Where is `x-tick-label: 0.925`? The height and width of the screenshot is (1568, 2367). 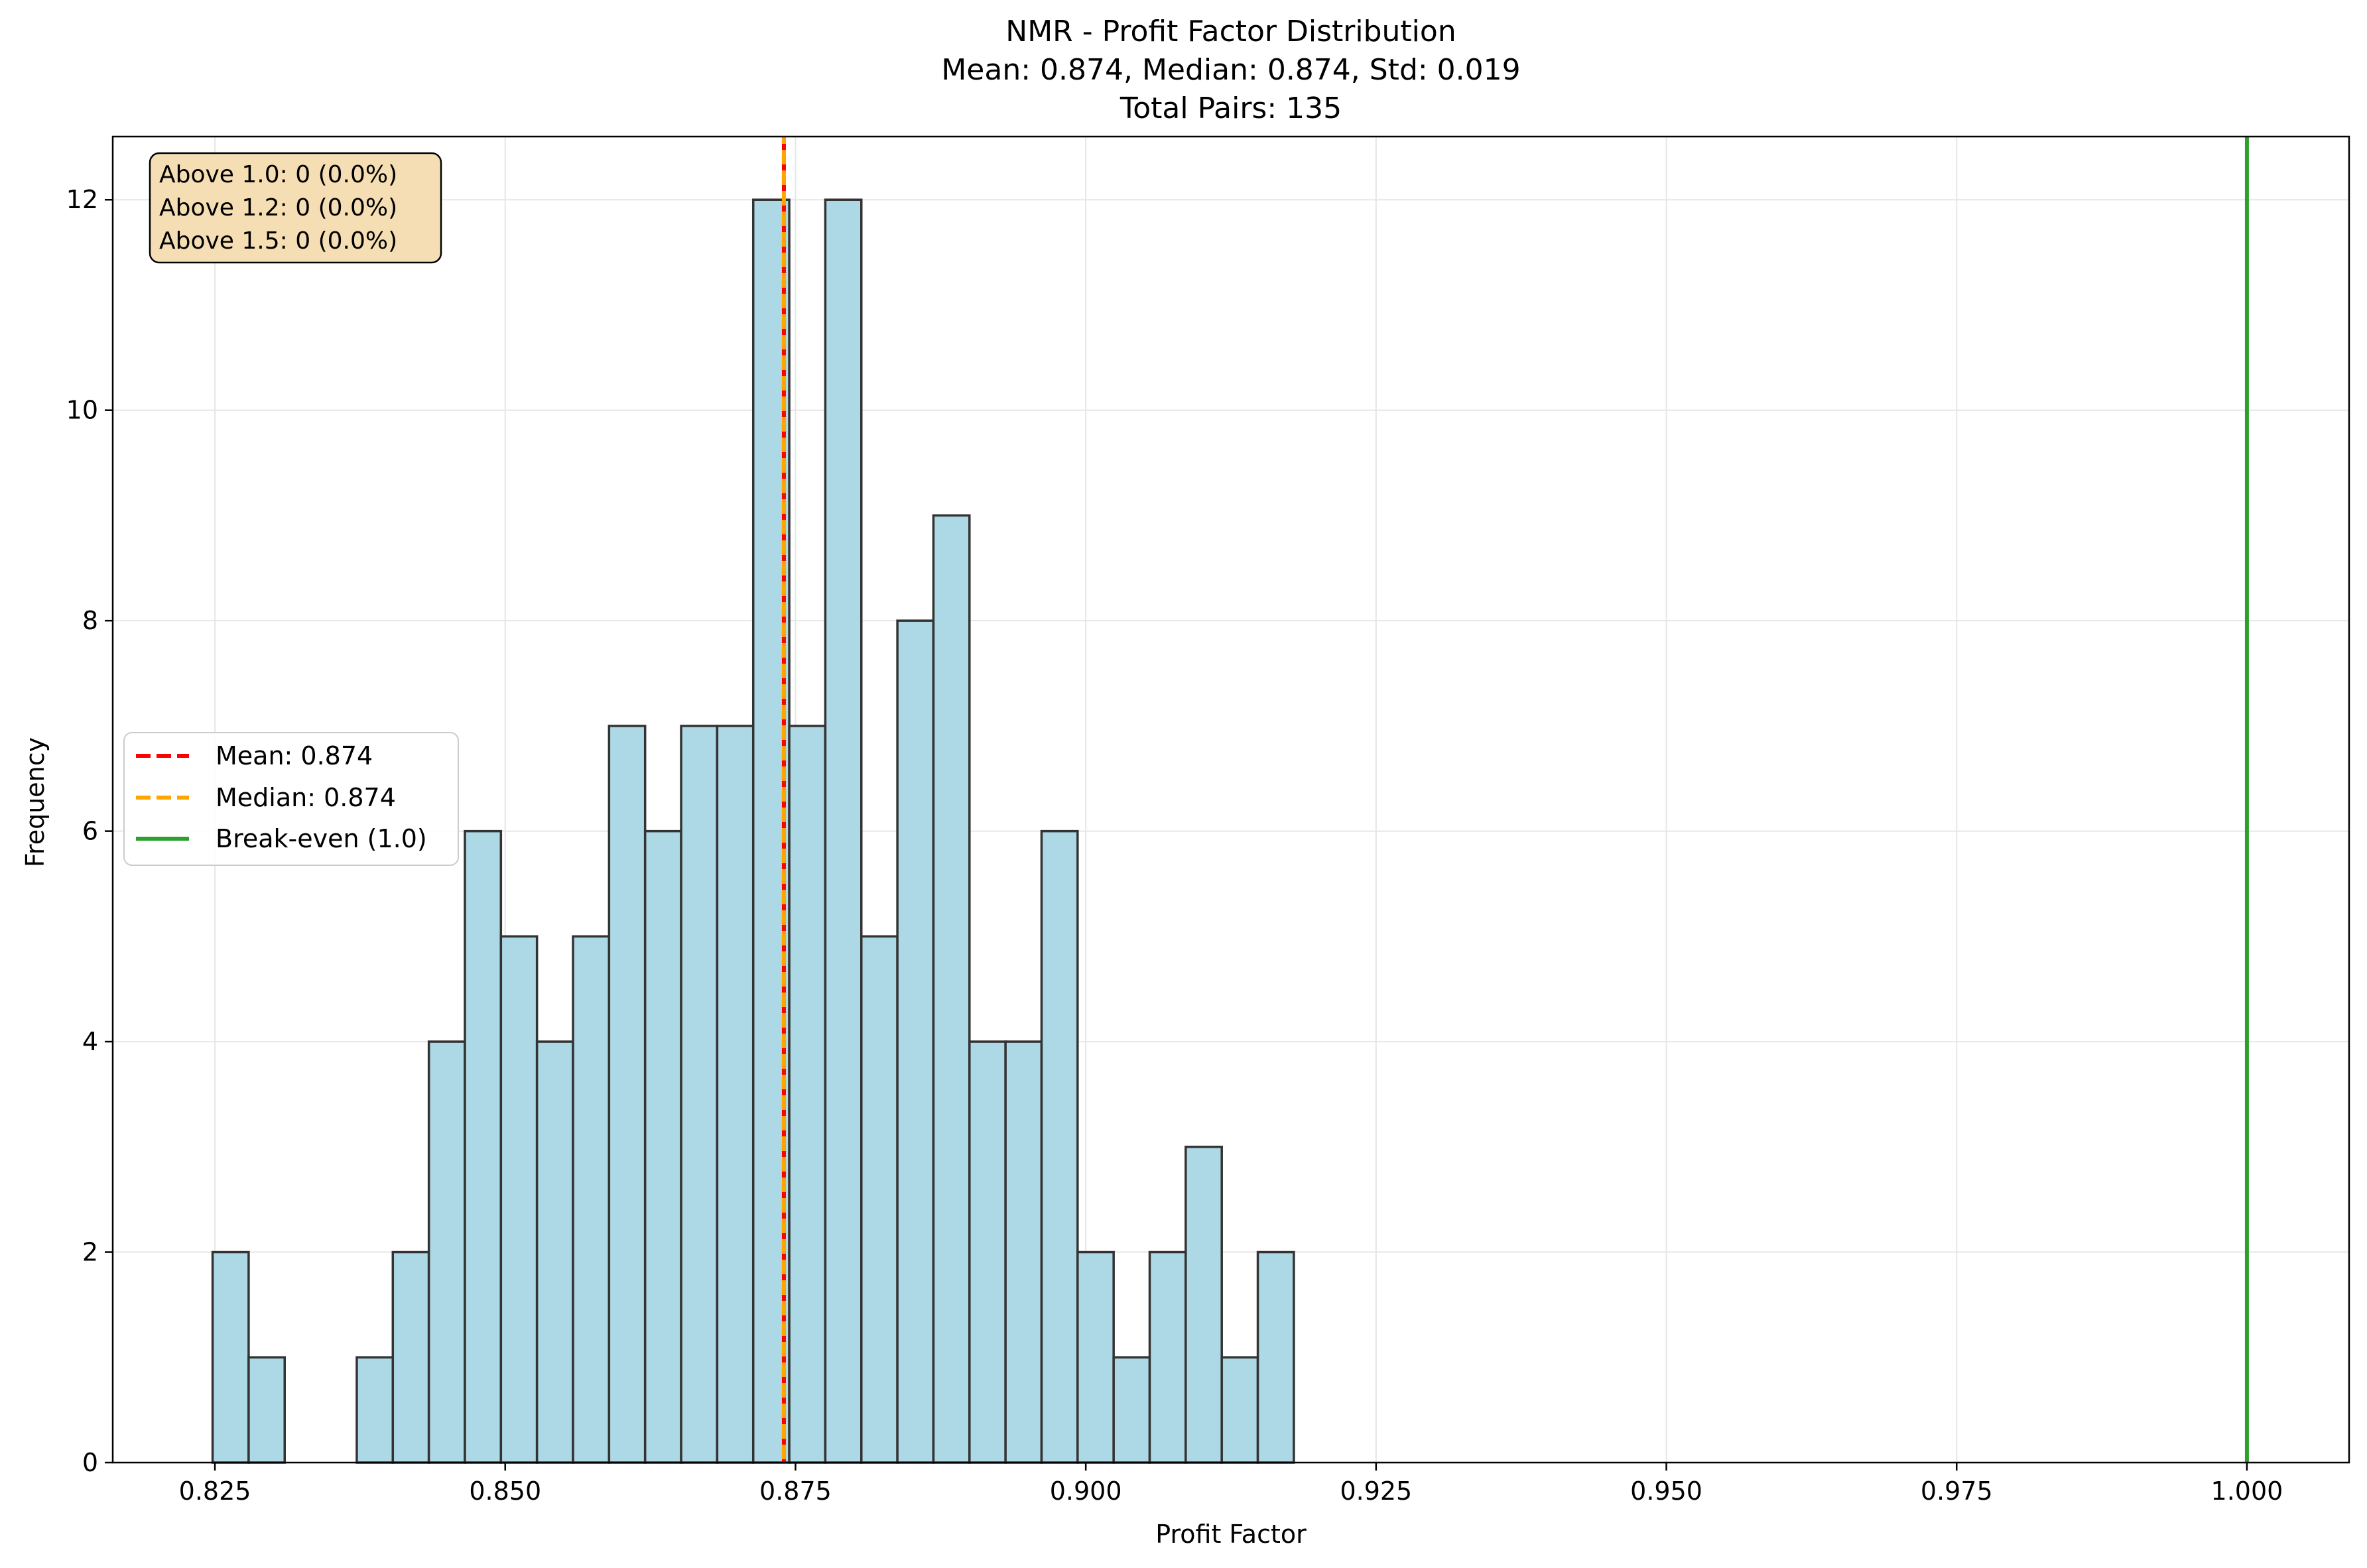
x-tick-label: 0.925 is located at coordinates (1376, 1491).